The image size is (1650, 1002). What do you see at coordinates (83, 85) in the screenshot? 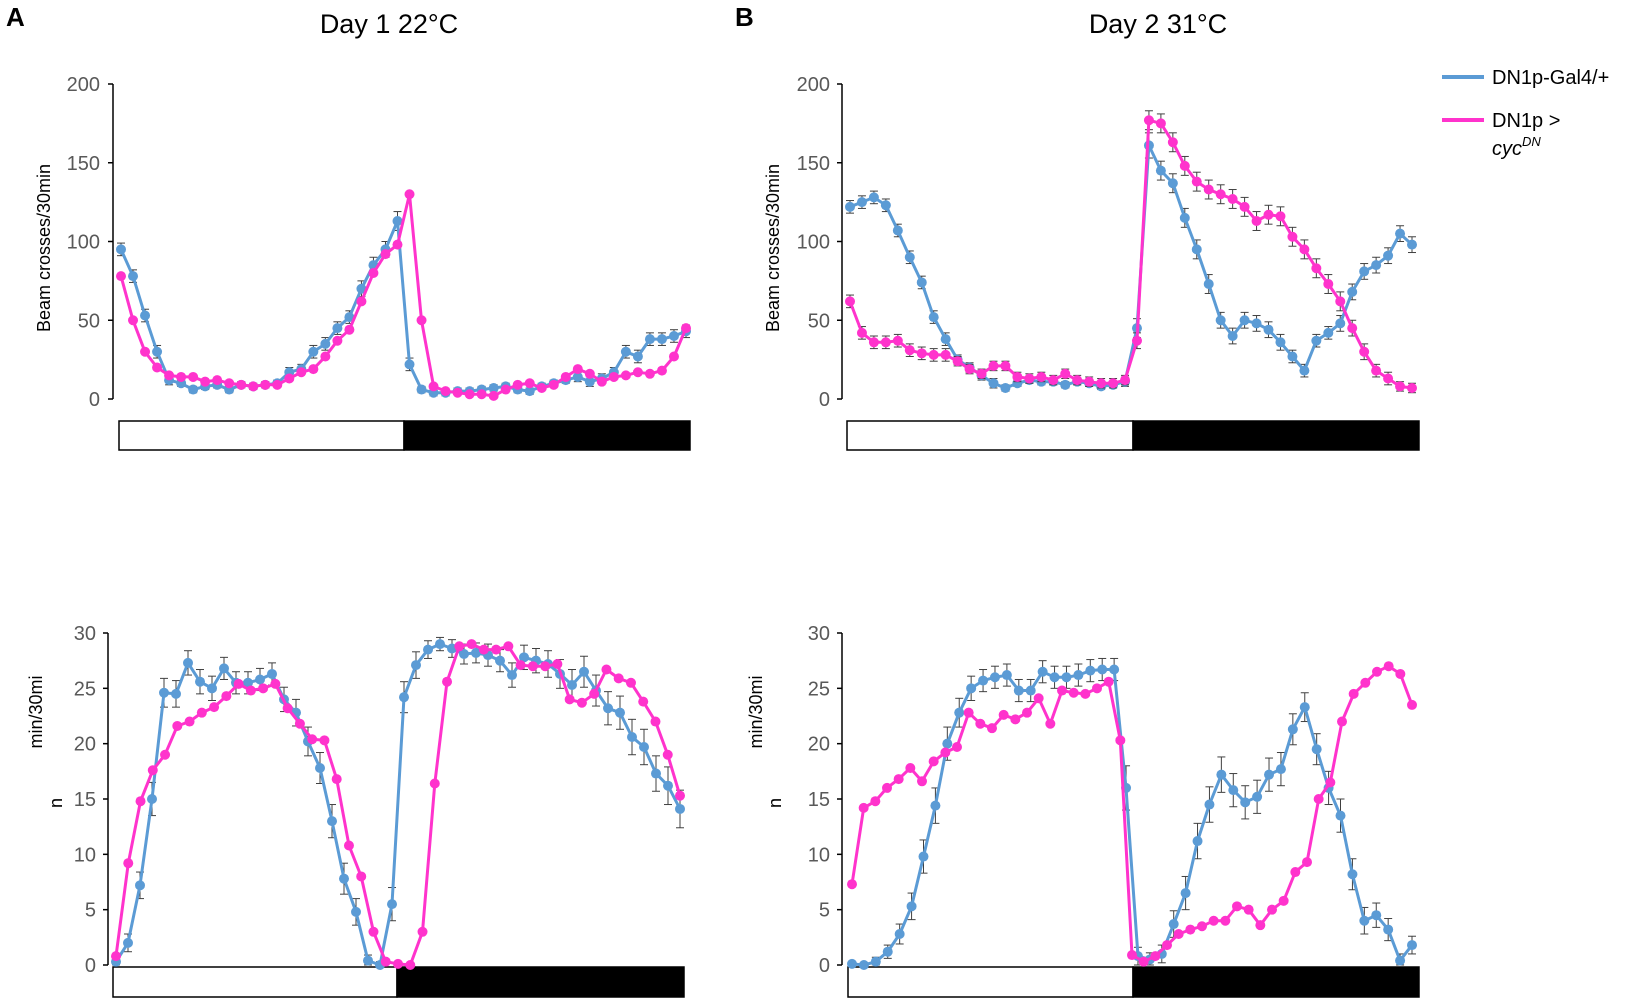
I see `y-tick-label: 200` at bounding box center [83, 85].